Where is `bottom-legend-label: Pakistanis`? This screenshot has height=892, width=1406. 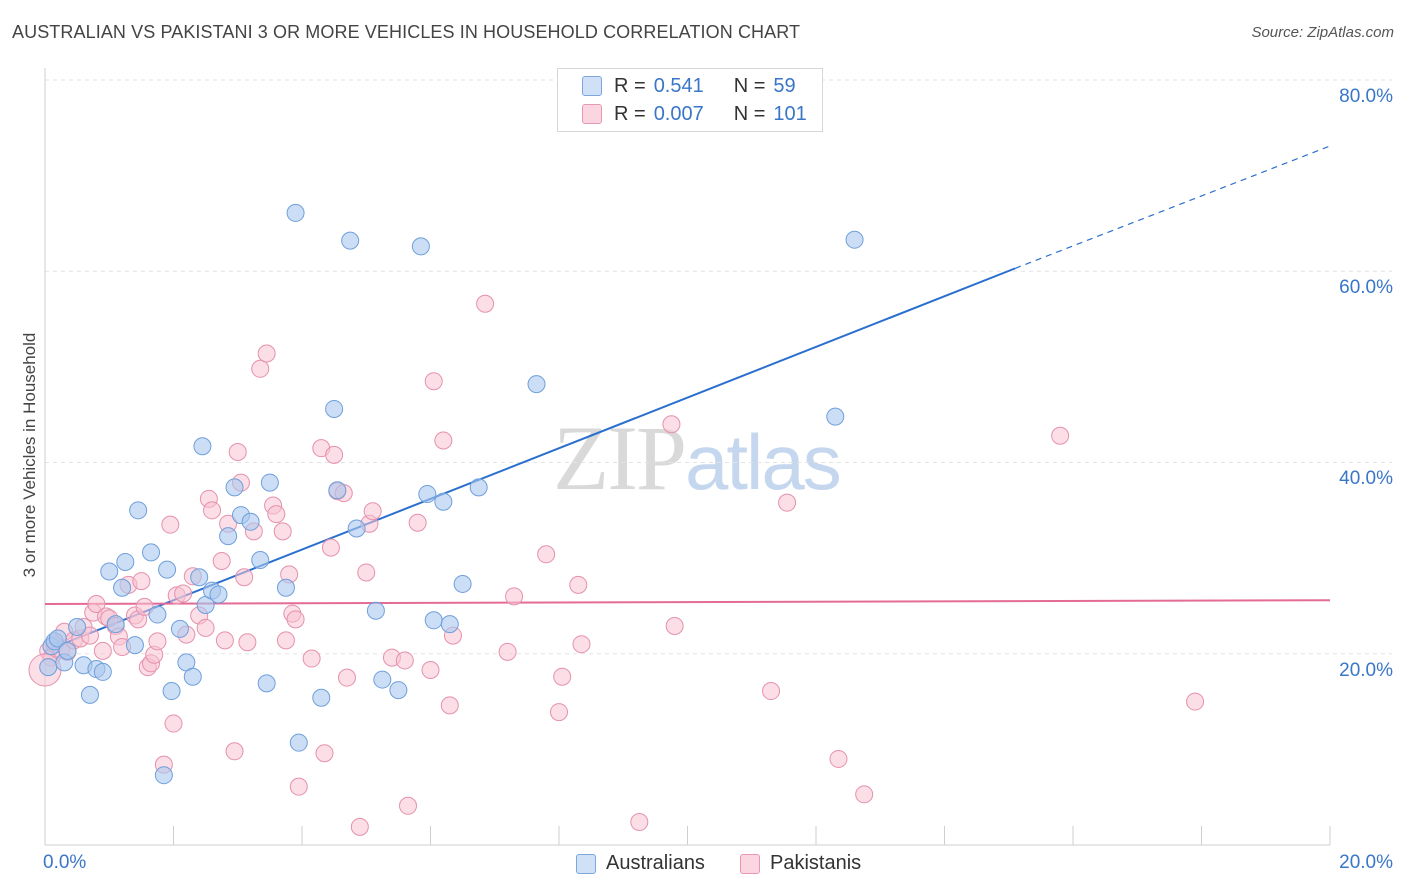 bottom-legend-label: Pakistanis is located at coordinates (816, 863).